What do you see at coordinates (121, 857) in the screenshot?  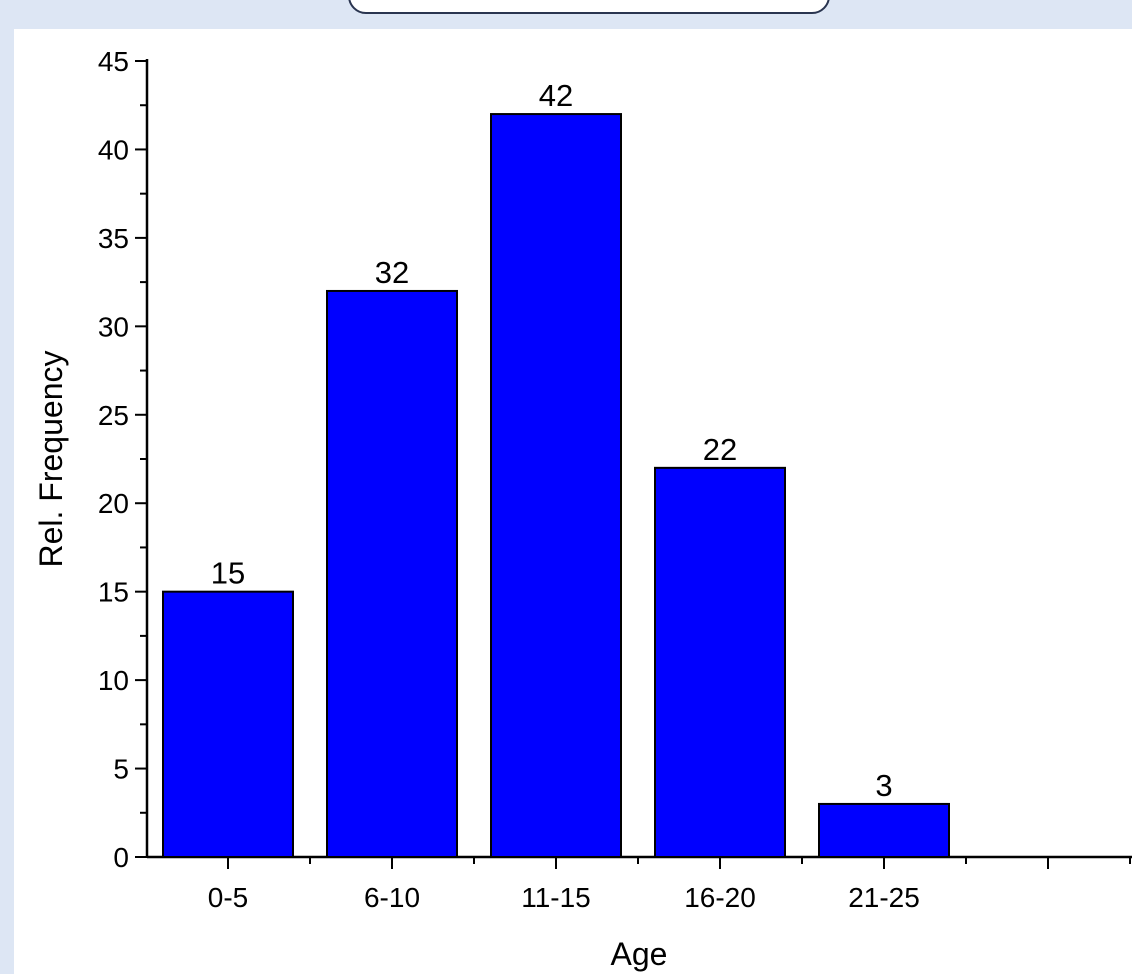 I see `y-tick-label: 0` at bounding box center [121, 857].